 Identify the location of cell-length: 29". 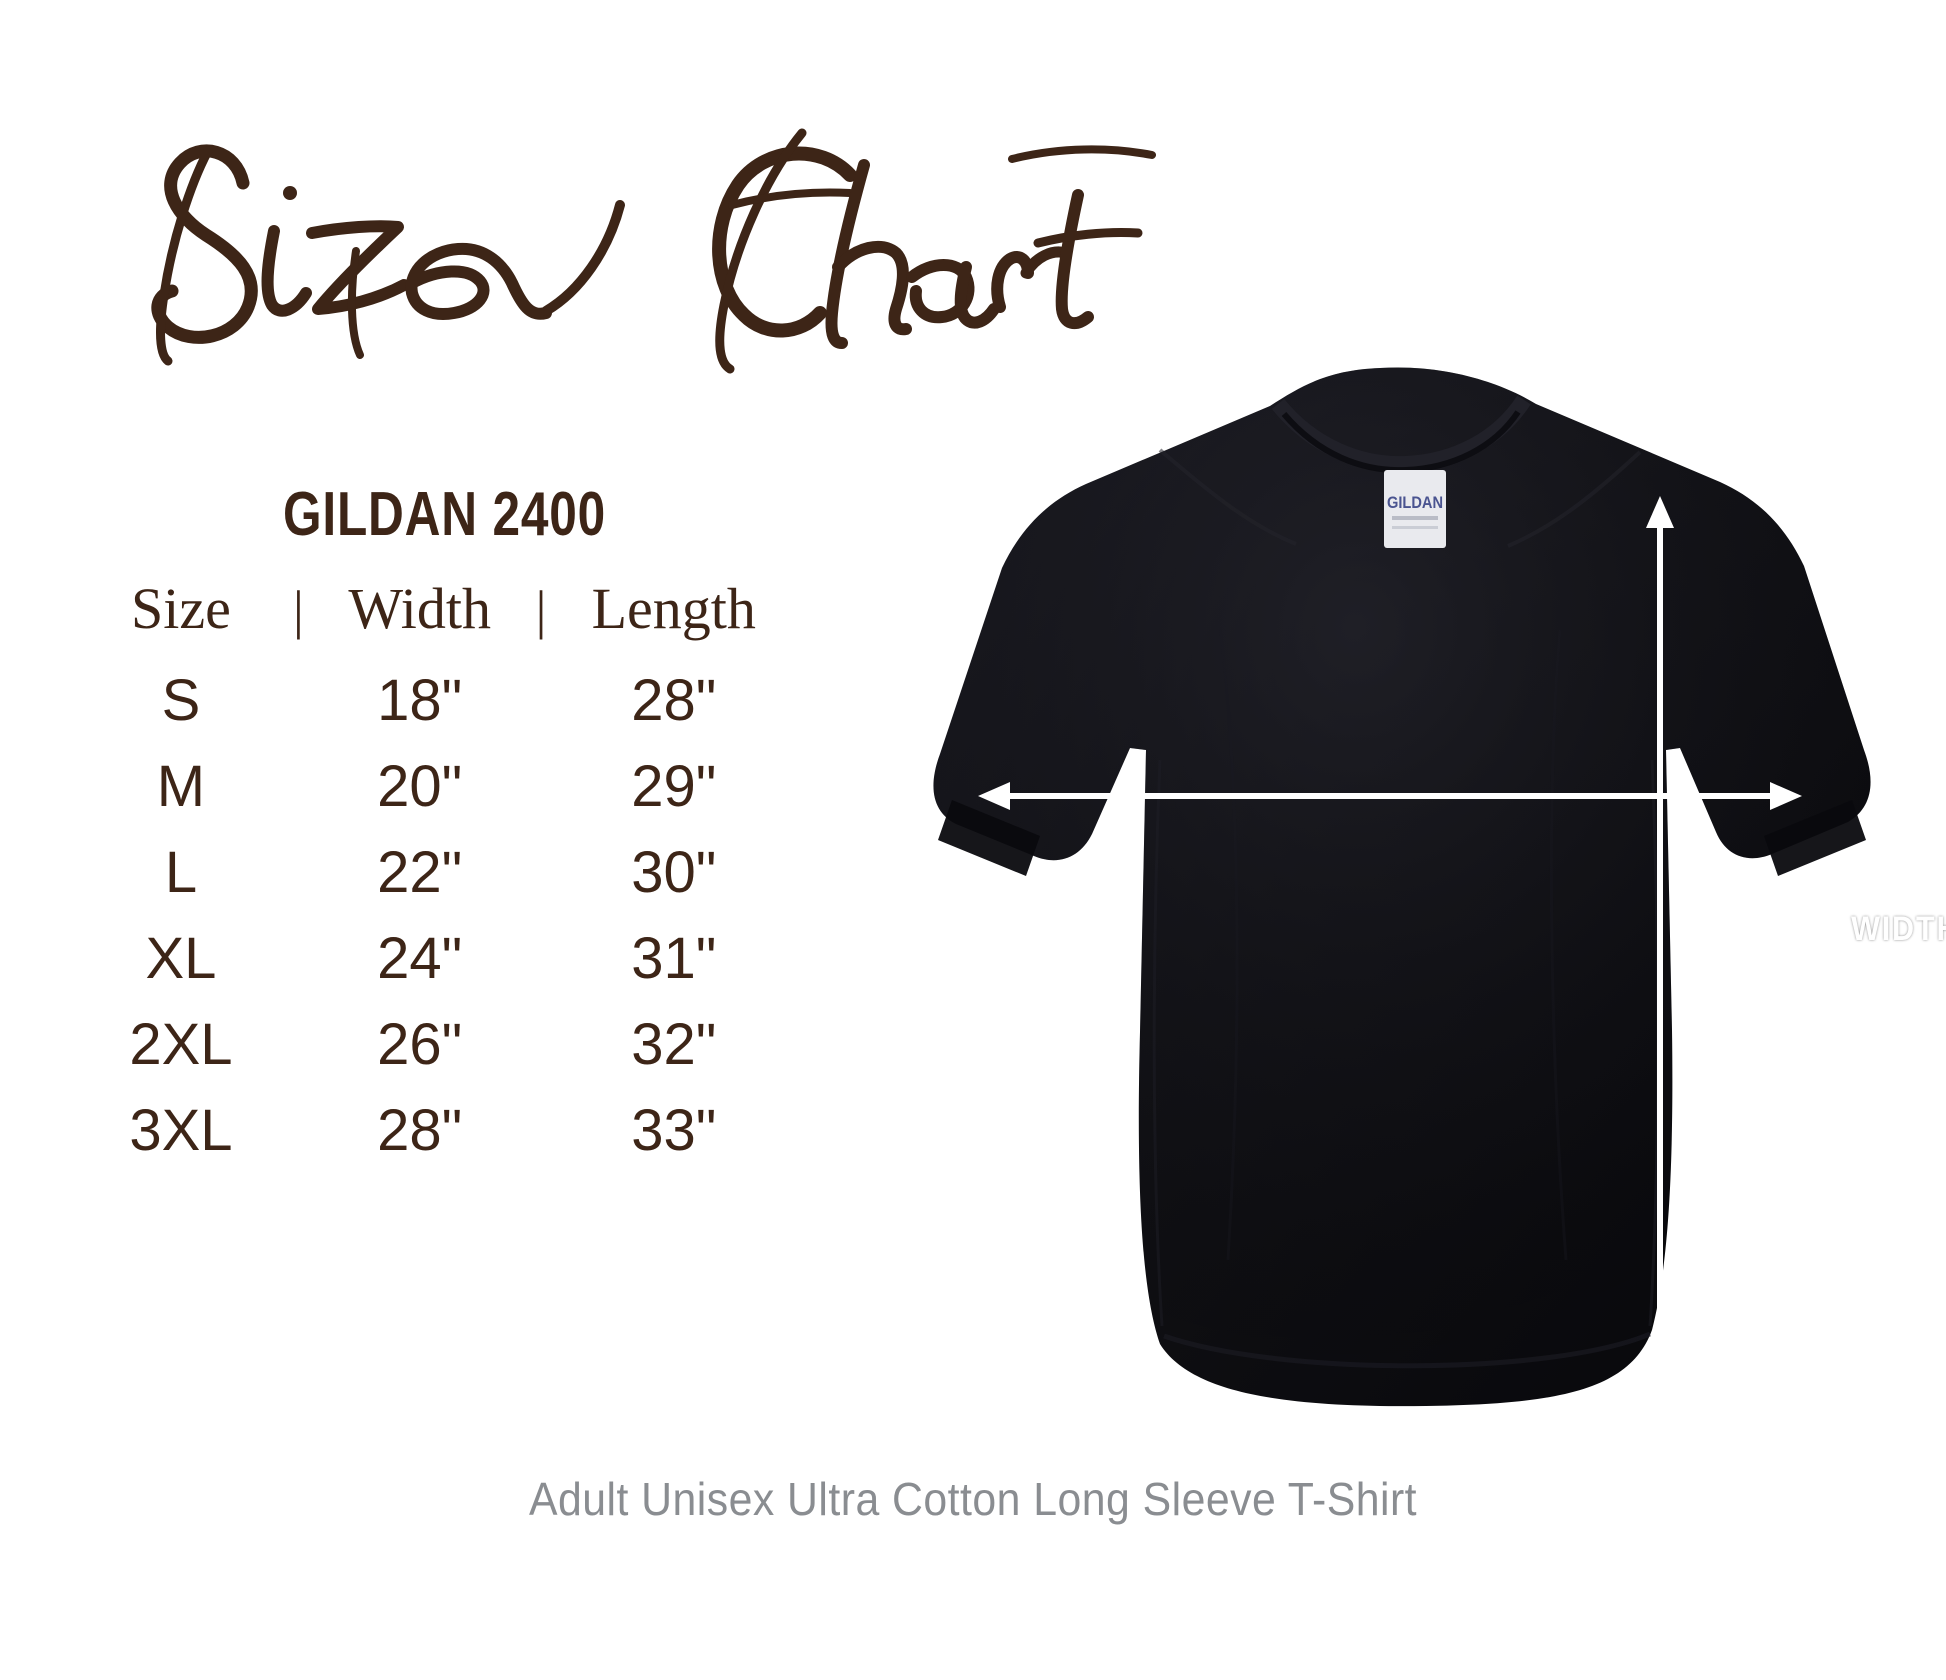
(674, 786).